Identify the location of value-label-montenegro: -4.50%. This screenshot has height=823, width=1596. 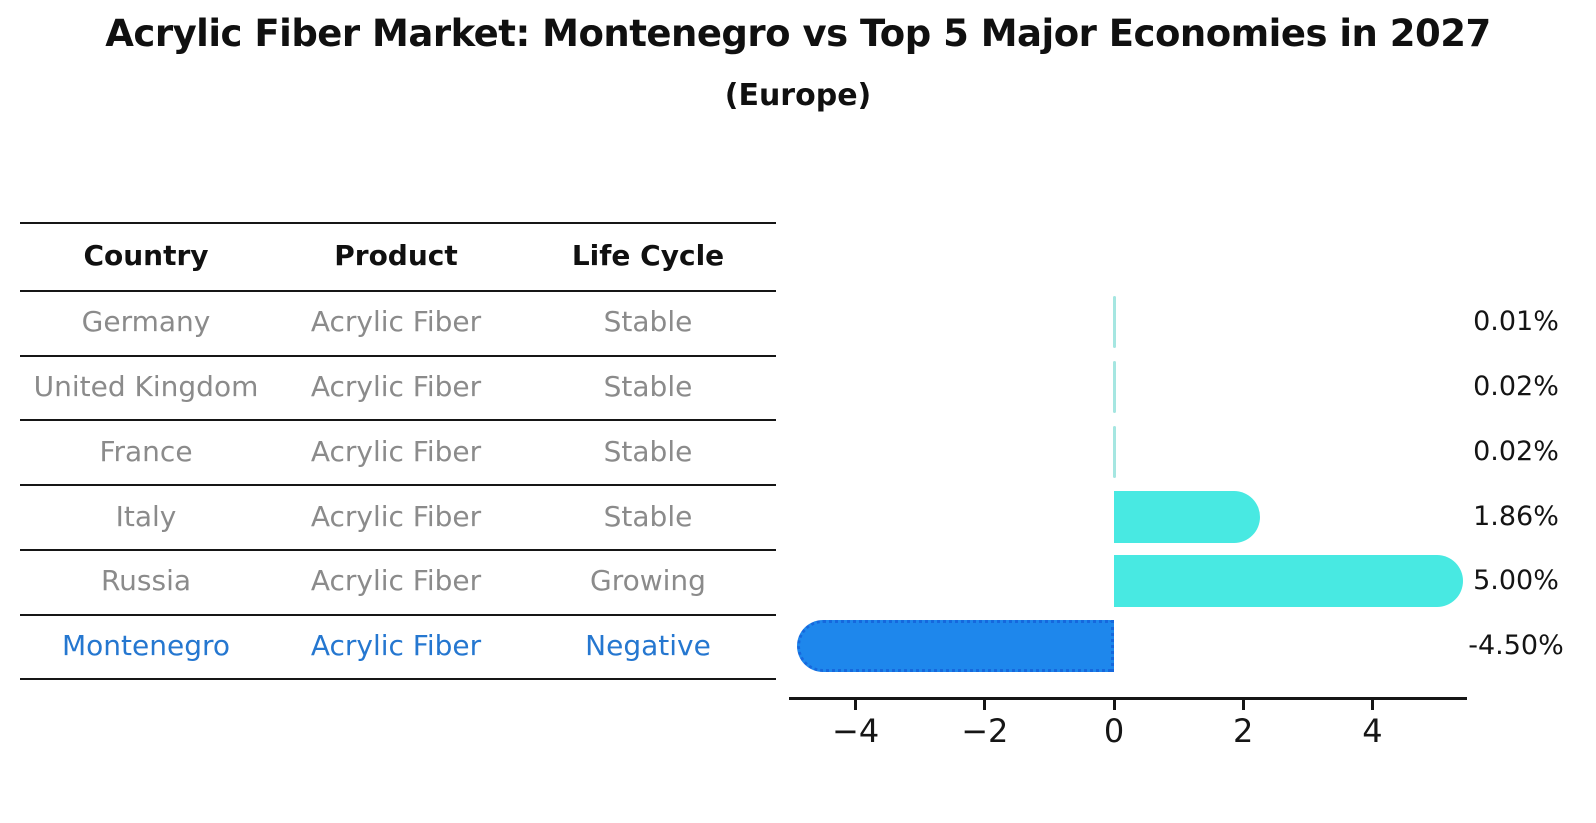
(1516, 645).